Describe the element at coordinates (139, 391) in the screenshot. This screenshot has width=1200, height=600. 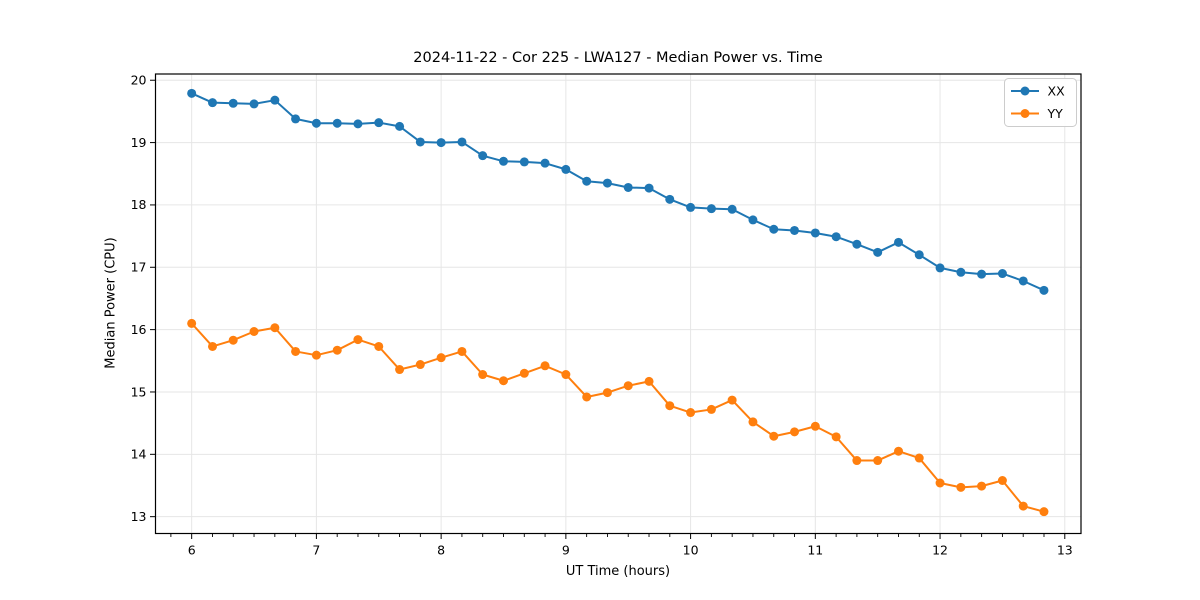
I see `y-tick-label: 15` at that location.